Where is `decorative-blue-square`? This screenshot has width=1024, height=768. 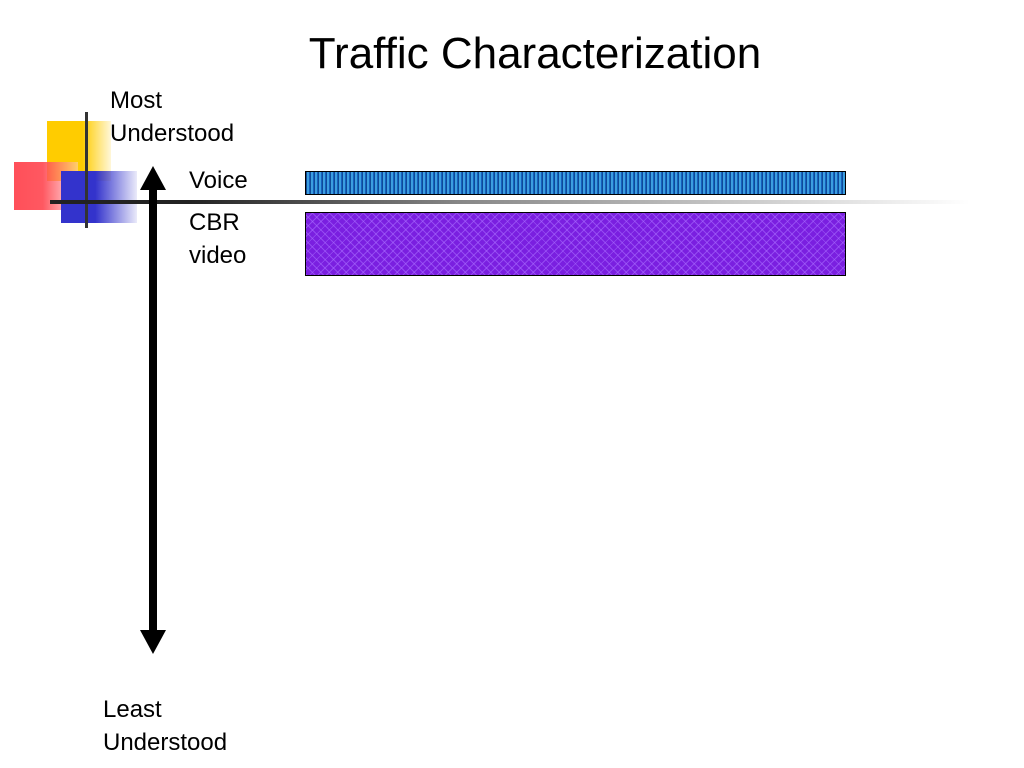
decorative-blue-square is located at coordinates (99, 197).